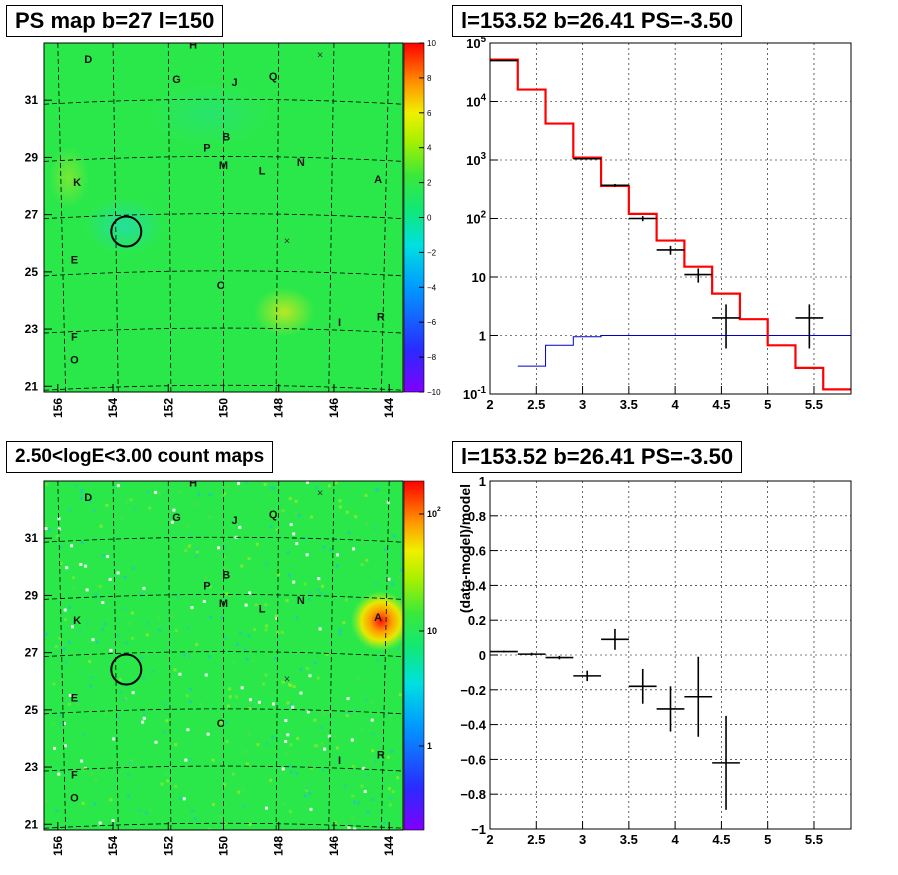  I want to click on y-tick-label: 102, so click(476, 218).